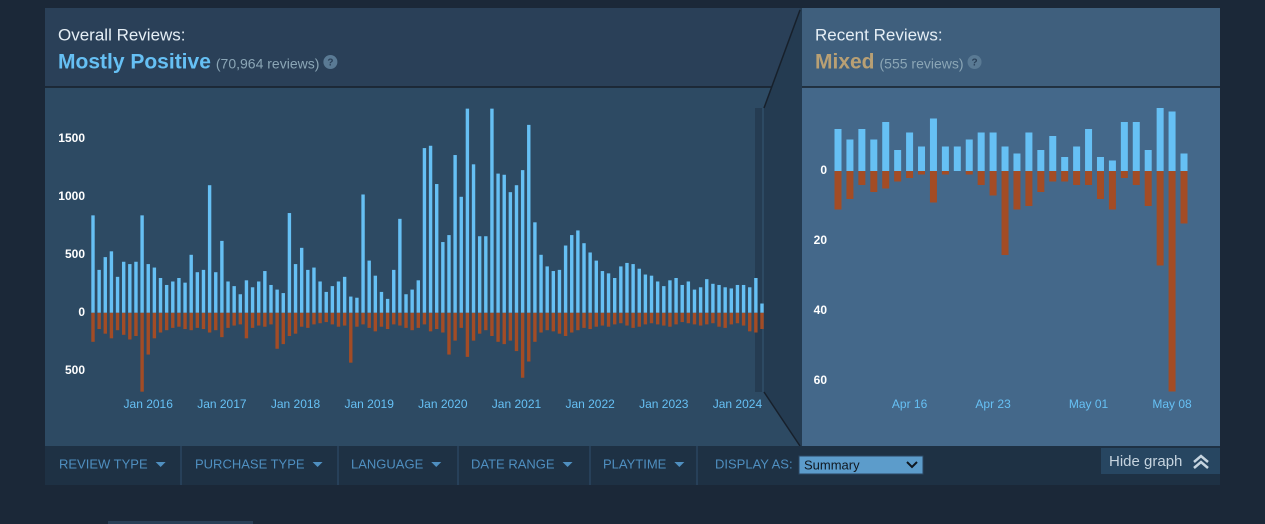  What do you see at coordinates (832, 464) in the screenshot?
I see `display-select-value: Summary` at bounding box center [832, 464].